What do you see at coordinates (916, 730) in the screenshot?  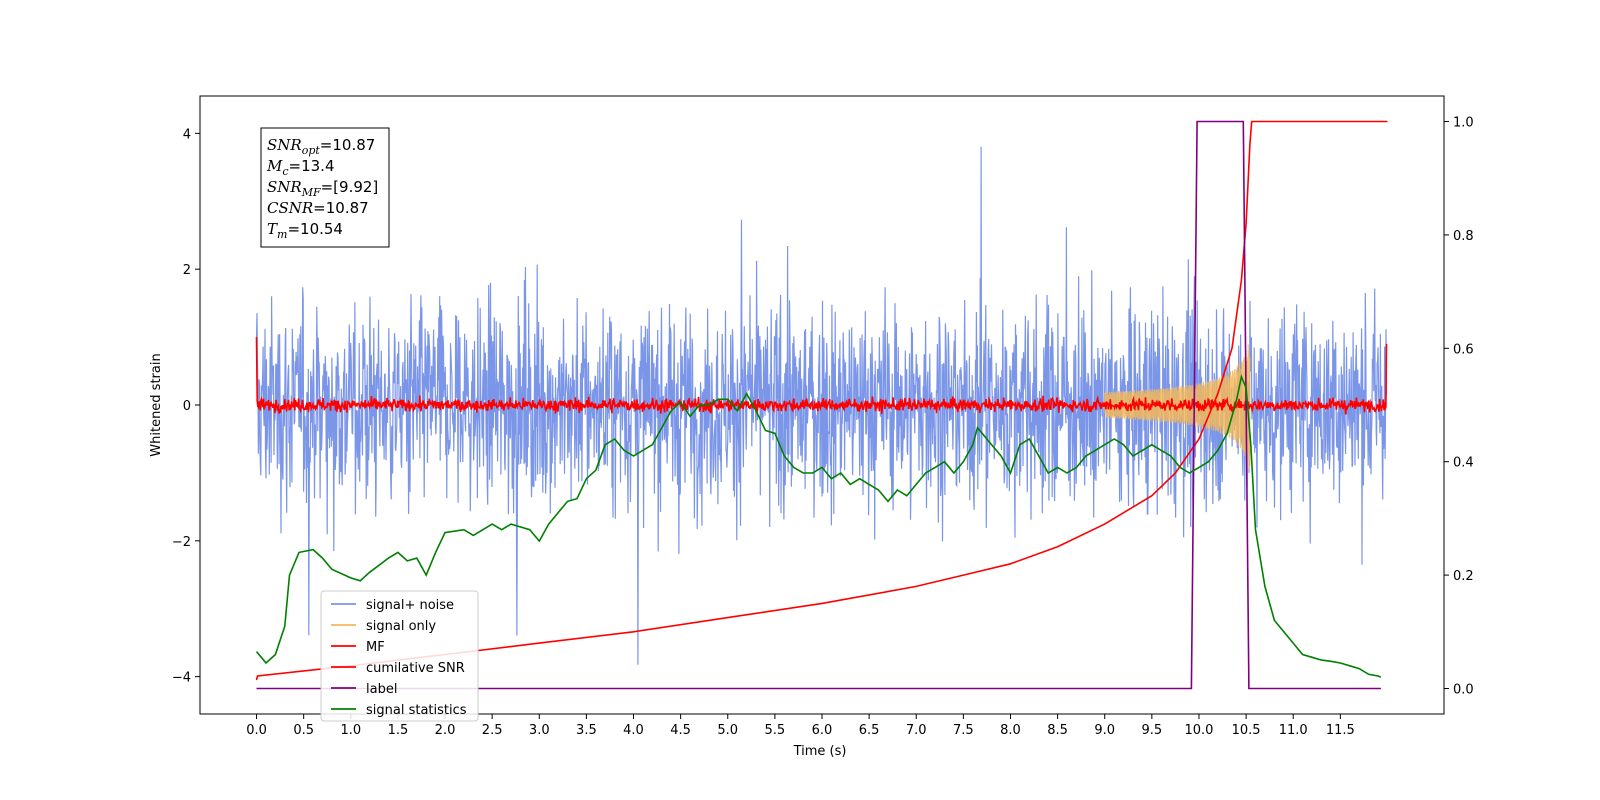 I see `x-tick-label: 7.0` at bounding box center [916, 730].